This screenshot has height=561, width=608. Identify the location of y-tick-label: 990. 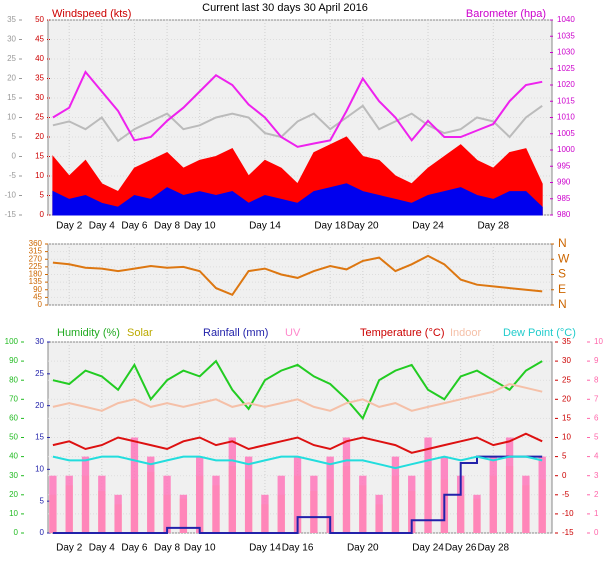
(564, 182).